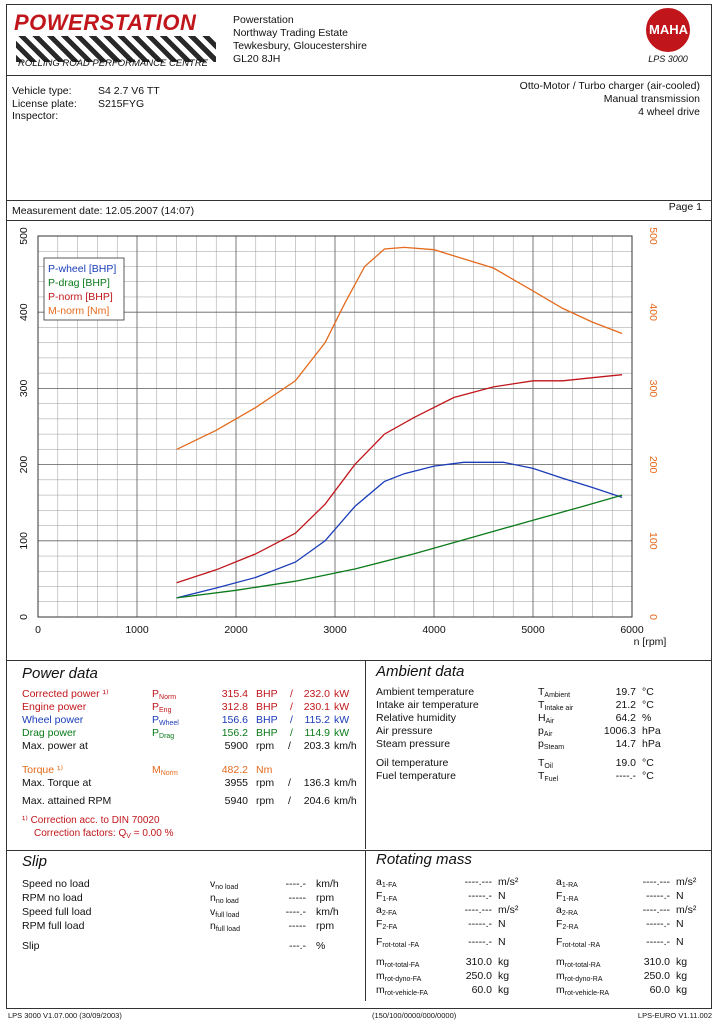  I want to click on legend-entry: P-drag [BHP], so click(79, 283).